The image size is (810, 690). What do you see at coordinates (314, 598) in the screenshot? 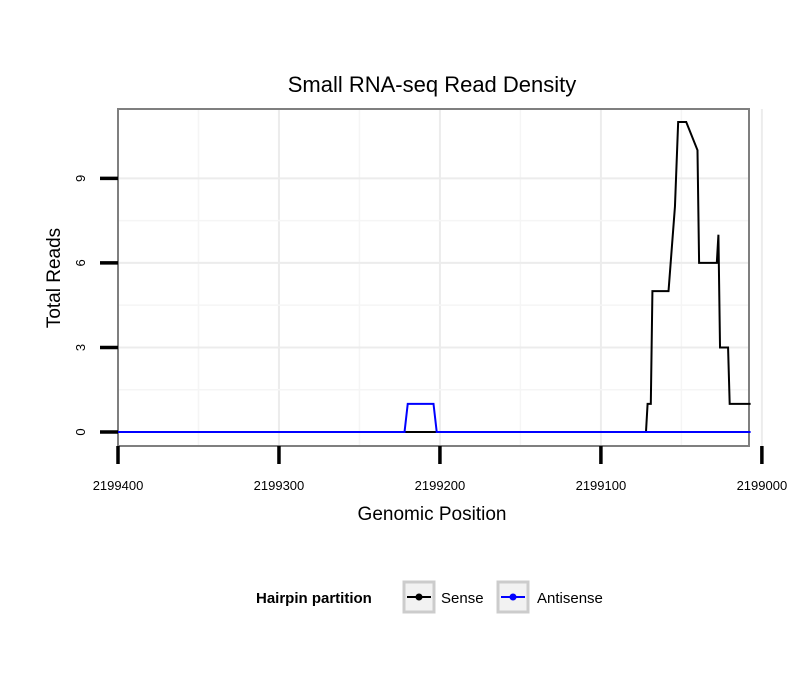
I see `legend-title: Hairpin partition` at bounding box center [314, 598].